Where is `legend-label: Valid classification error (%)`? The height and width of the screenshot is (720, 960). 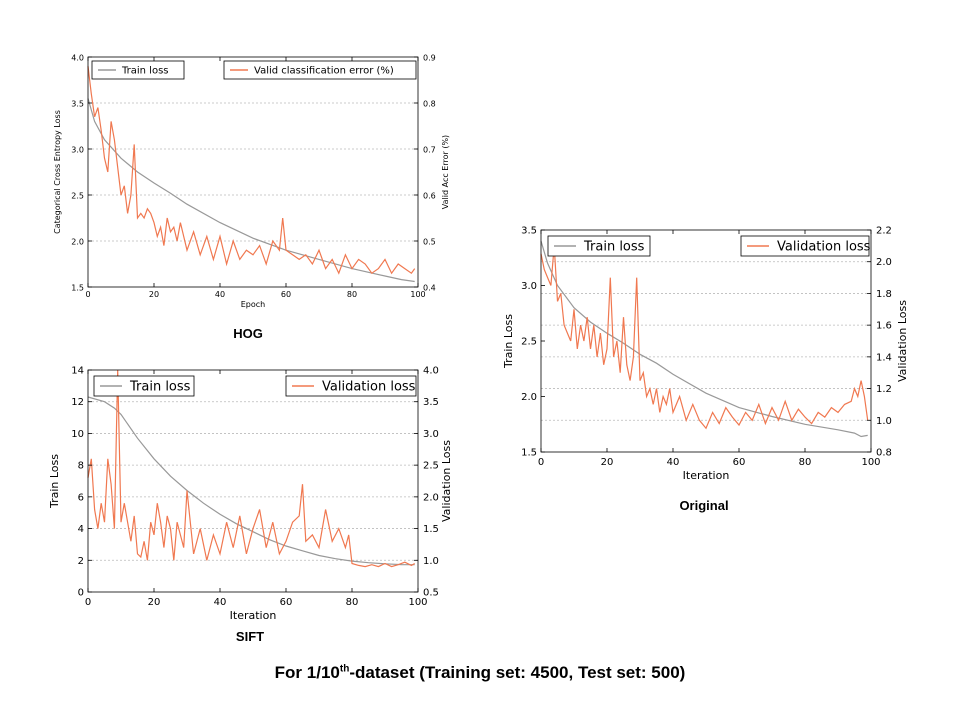
legend-label: Valid classification error (%) is located at coordinates (324, 71).